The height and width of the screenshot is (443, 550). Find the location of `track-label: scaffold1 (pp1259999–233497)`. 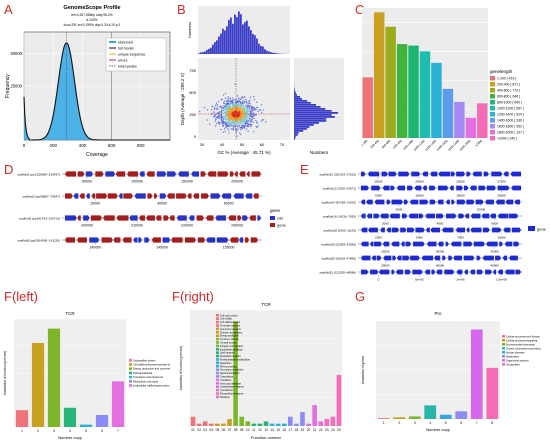

track-label: scaffold1 (pp1259999–233497) is located at coordinates (38, 174).